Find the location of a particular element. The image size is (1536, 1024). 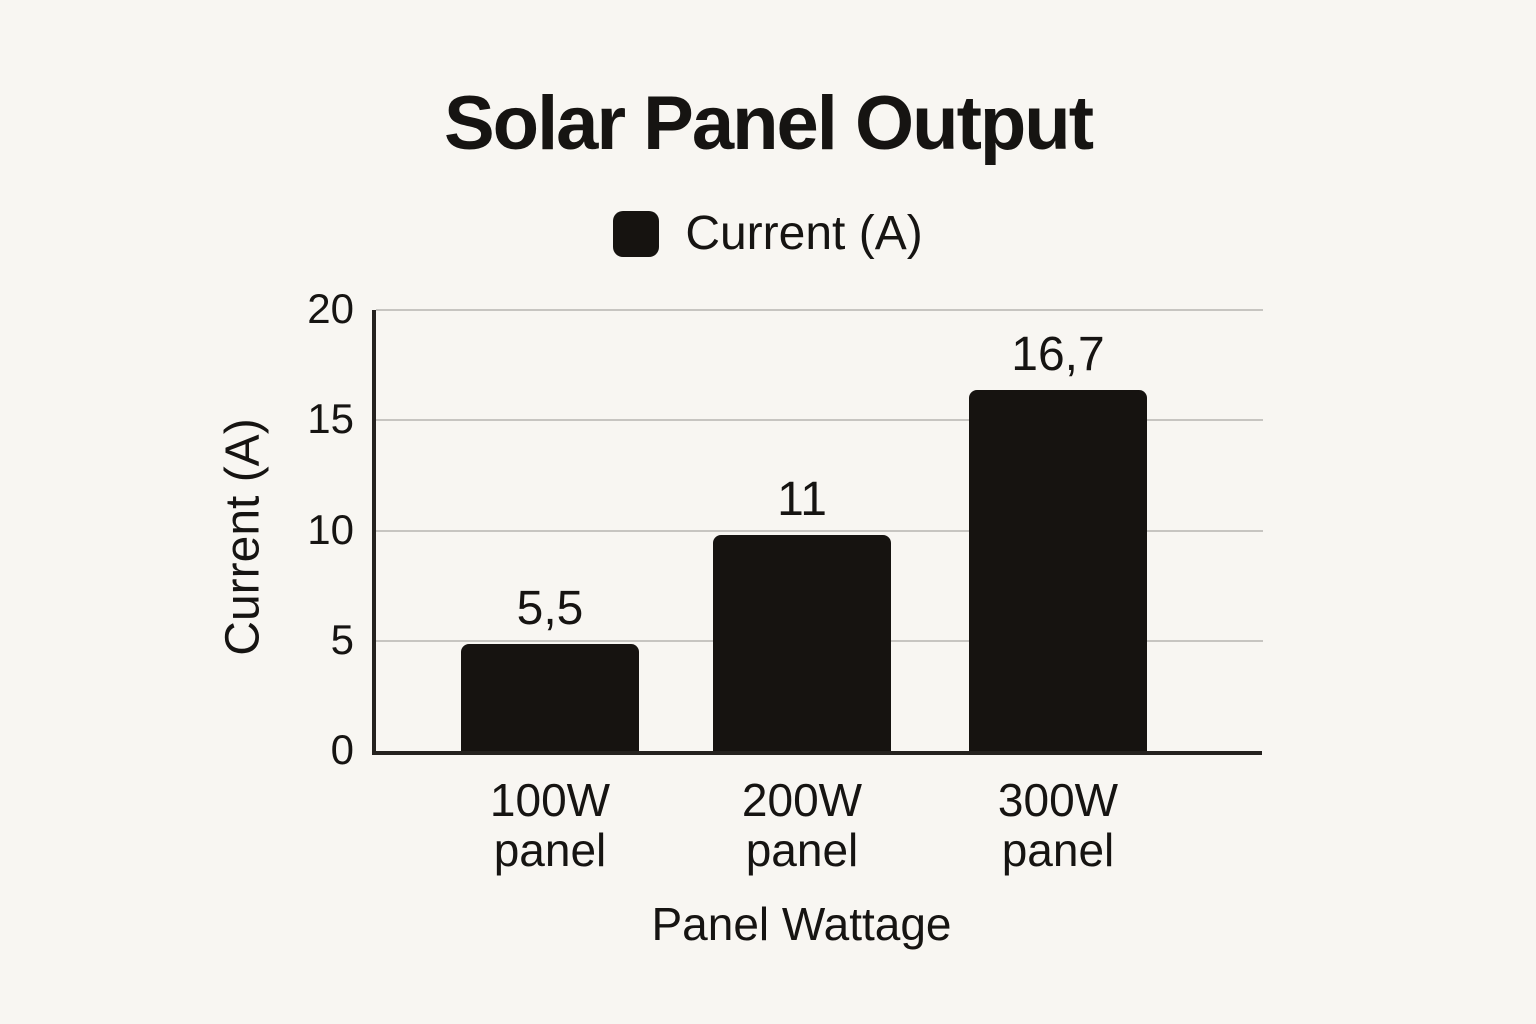

y-tick-label-20: 20 is located at coordinates (330, 309).